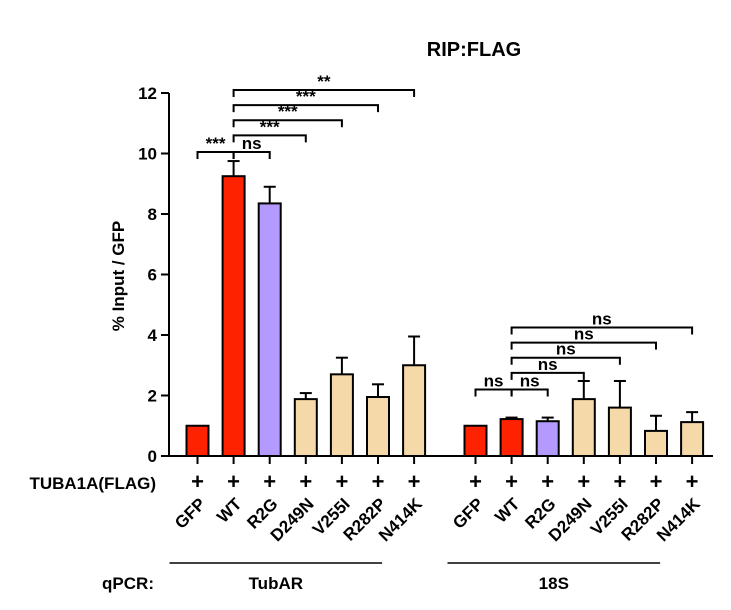  I want to click on bar-tubar-wt, so click(233, 316).